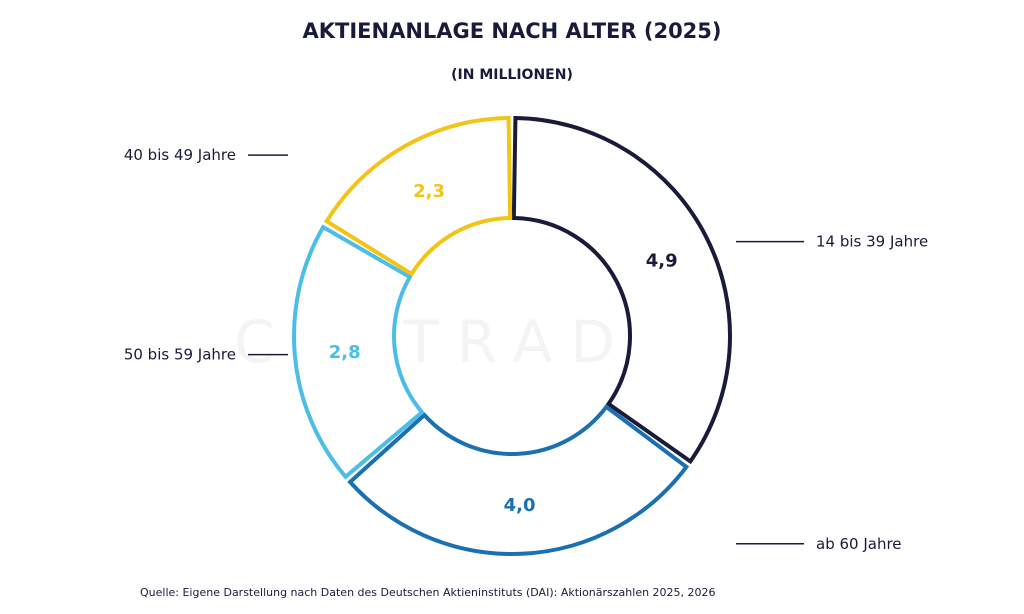 This screenshot has width=1024, height=614. Describe the element at coordinates (518, 480) in the screenshot. I see `slice-ab-60-jahre` at that location.